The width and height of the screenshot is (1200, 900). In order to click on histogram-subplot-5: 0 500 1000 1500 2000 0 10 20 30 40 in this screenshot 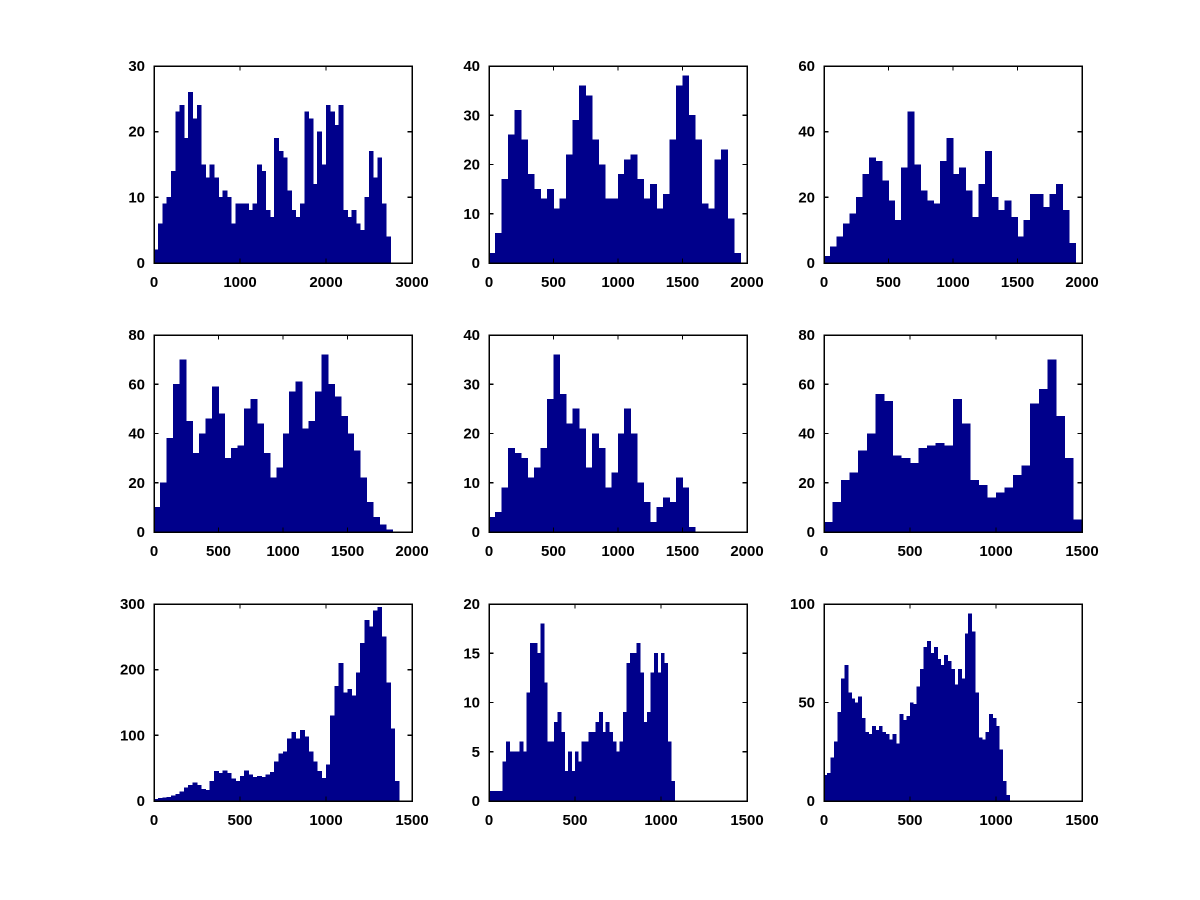, I will do `click(613, 443)`.